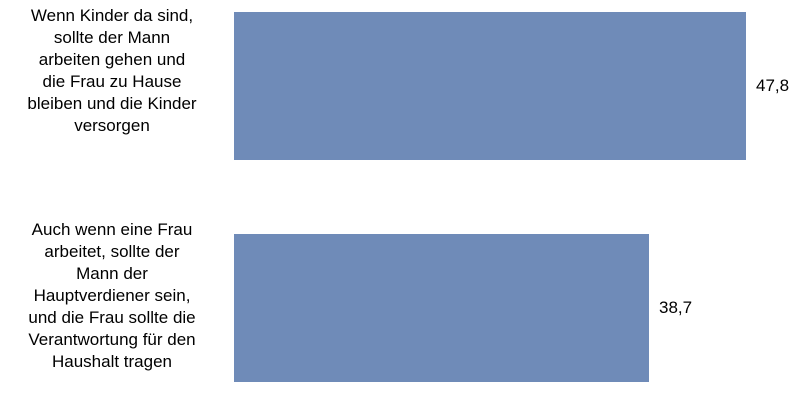 This screenshot has height=398, width=791. Describe the element at coordinates (773, 85) in the screenshot. I see `data-label: 47,8` at that location.